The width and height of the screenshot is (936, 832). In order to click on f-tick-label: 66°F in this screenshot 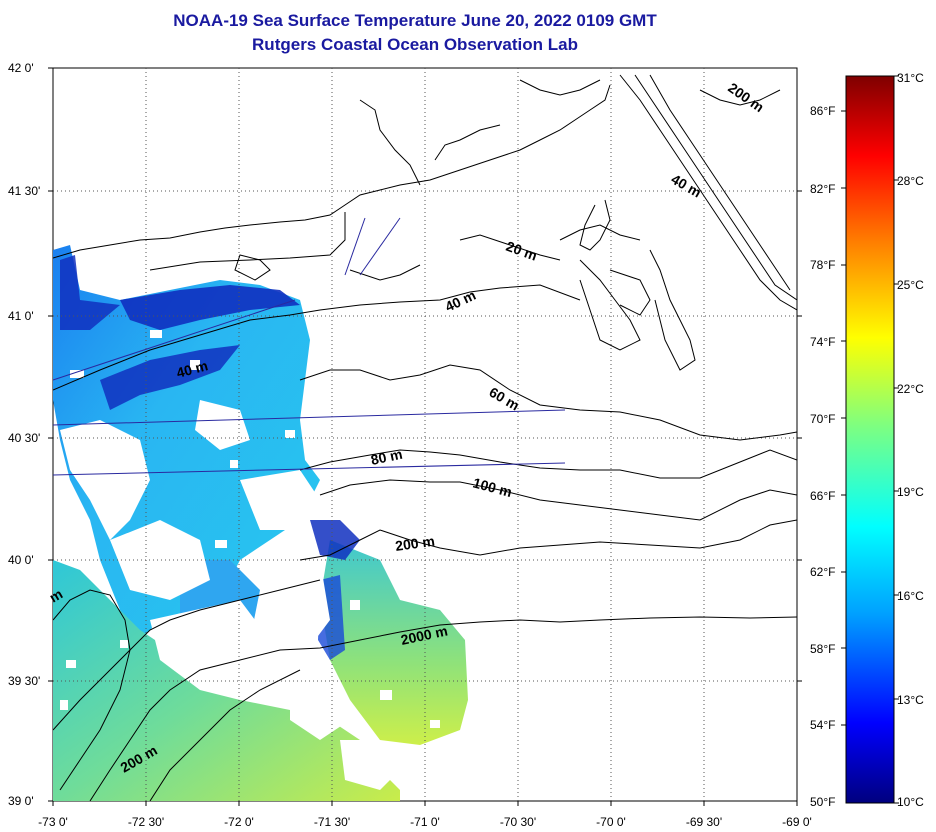, I will do `click(822, 496)`.